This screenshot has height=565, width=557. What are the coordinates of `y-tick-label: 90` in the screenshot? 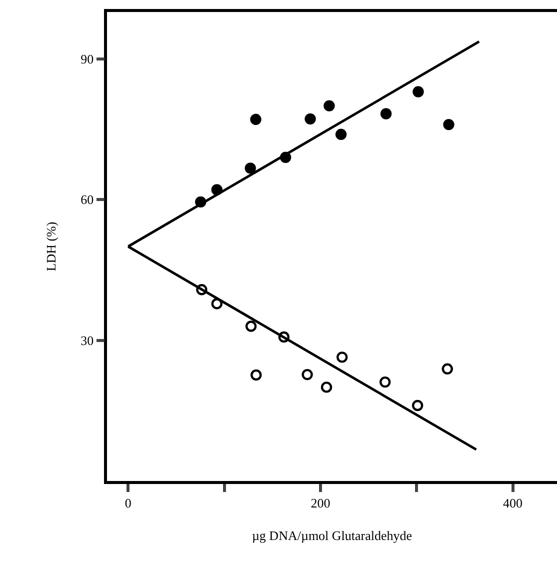 It's located at (87, 58).